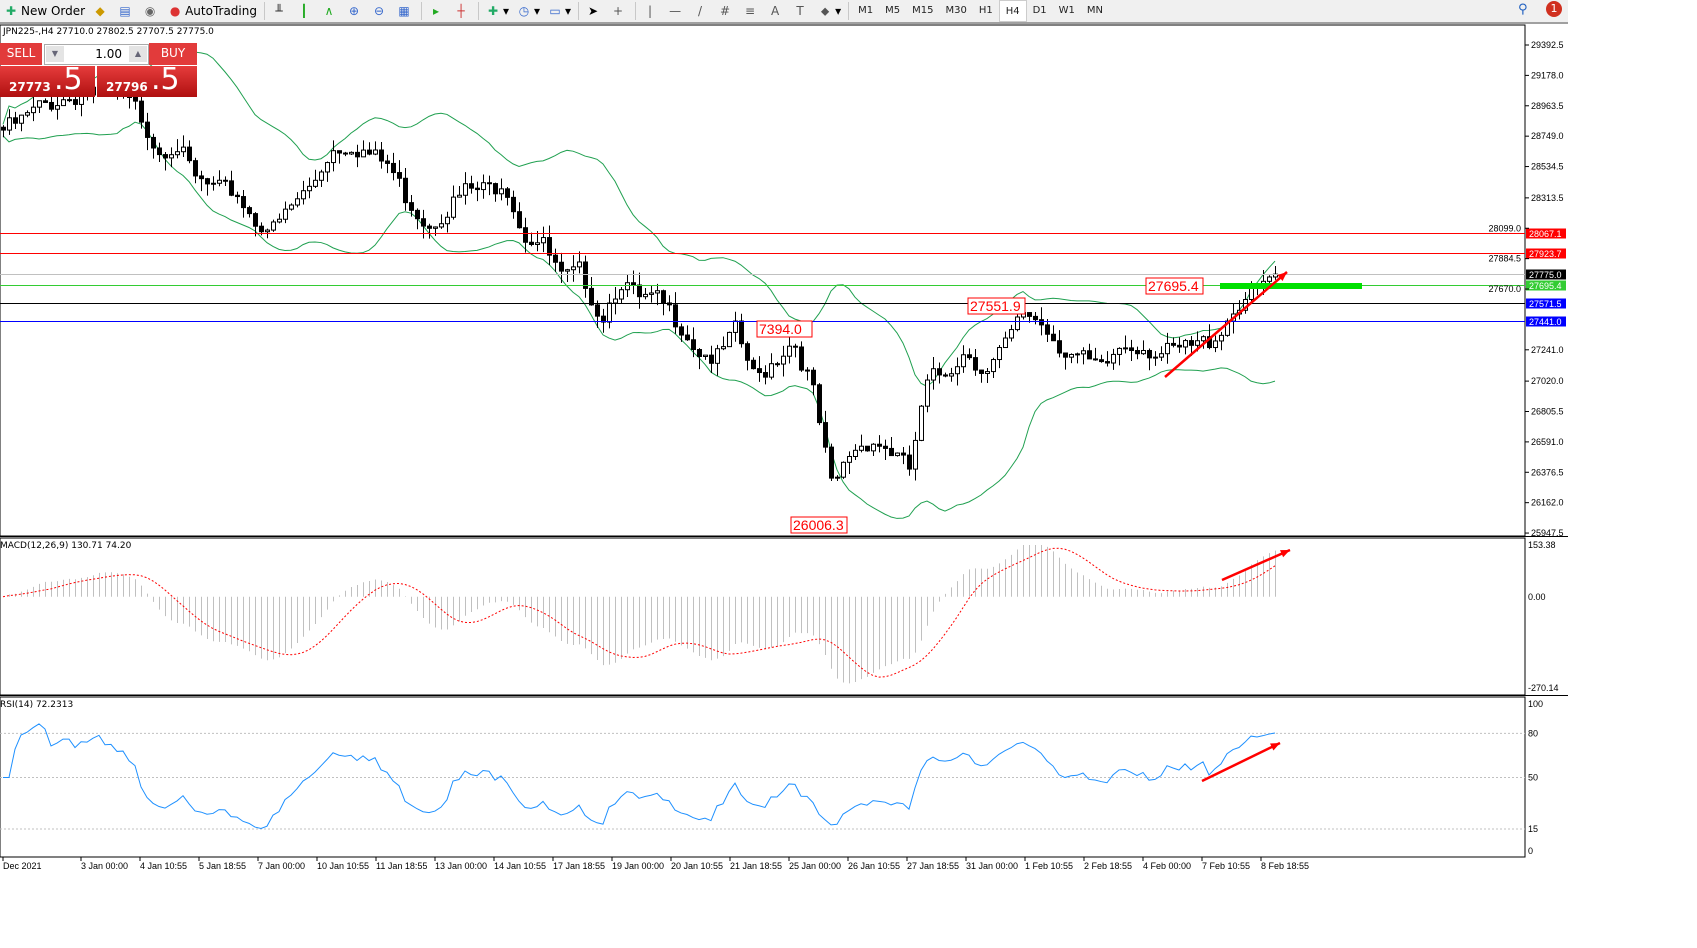 The image size is (1697, 948). What do you see at coordinates (1012, 11) in the screenshot?
I see `timeframe-h4: H4` at bounding box center [1012, 11].